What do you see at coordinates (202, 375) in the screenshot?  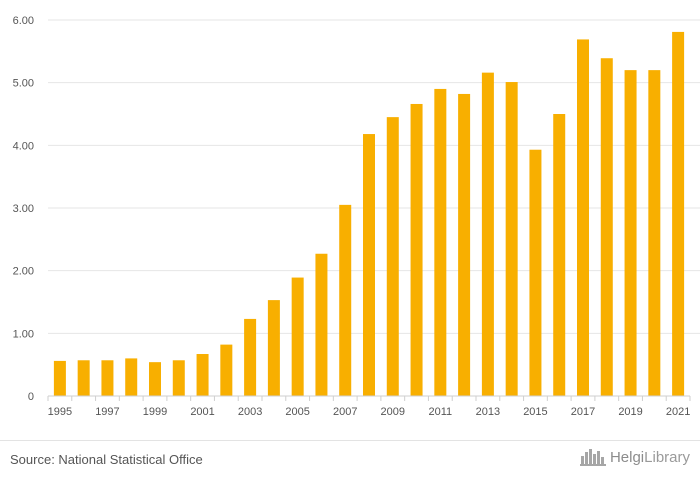 I see `bar-2001` at bounding box center [202, 375].